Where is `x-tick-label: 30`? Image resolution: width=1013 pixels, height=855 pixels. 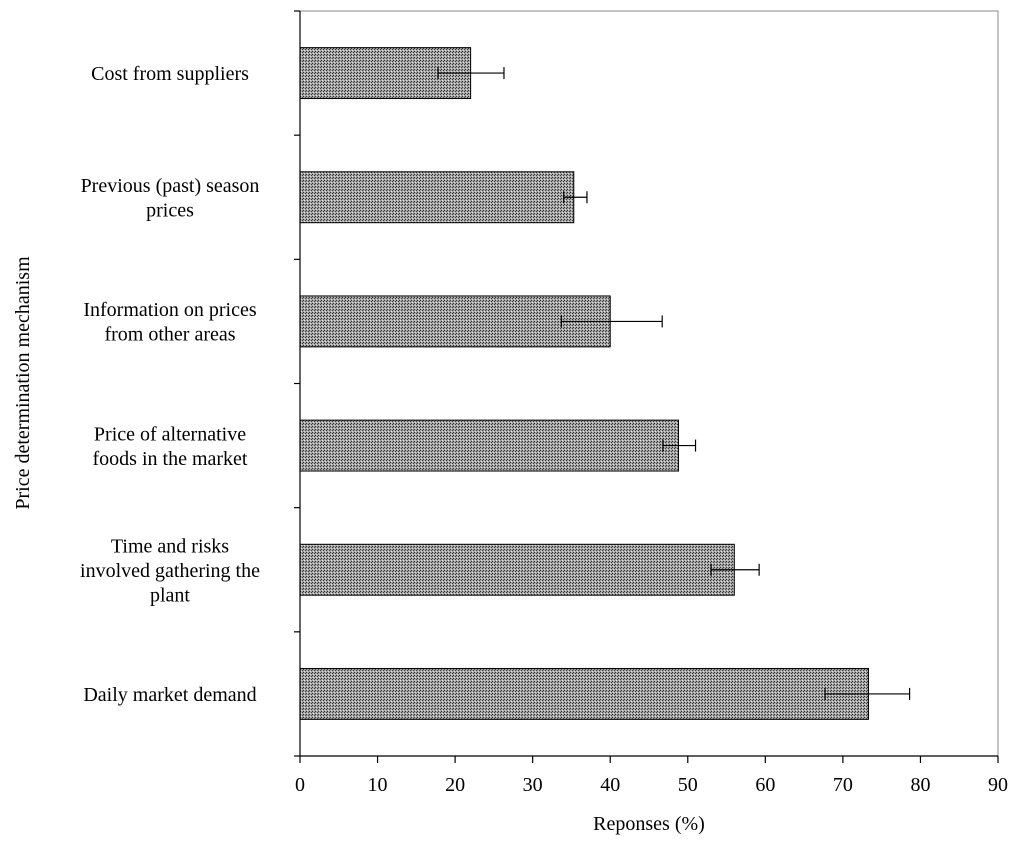
x-tick-label: 30 is located at coordinates (533, 785).